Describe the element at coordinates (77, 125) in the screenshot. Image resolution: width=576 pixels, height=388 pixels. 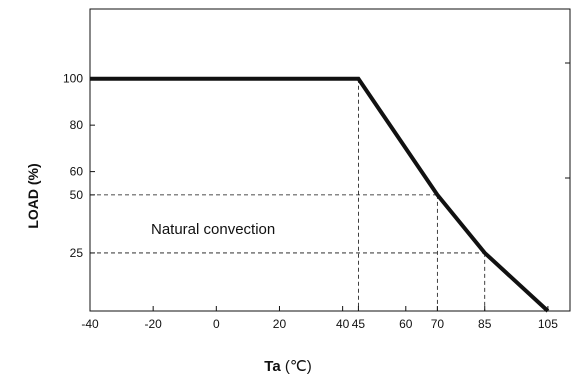
I see `y-tick-label-1: 80` at that location.